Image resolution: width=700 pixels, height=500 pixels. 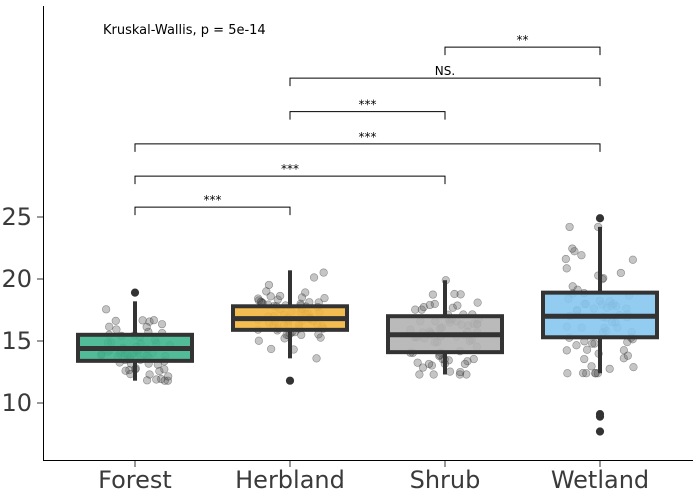 What do you see at coordinates (445, 327) in the screenshot?
I see `box-shrub` at bounding box center [445, 327].